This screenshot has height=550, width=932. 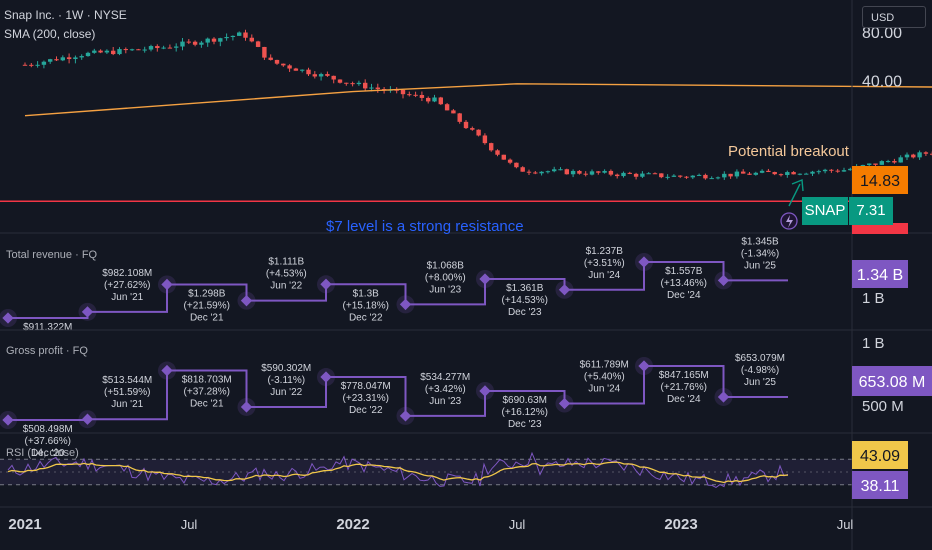 I want to click on sma-legend: SMA (200, close), so click(x=50, y=34).